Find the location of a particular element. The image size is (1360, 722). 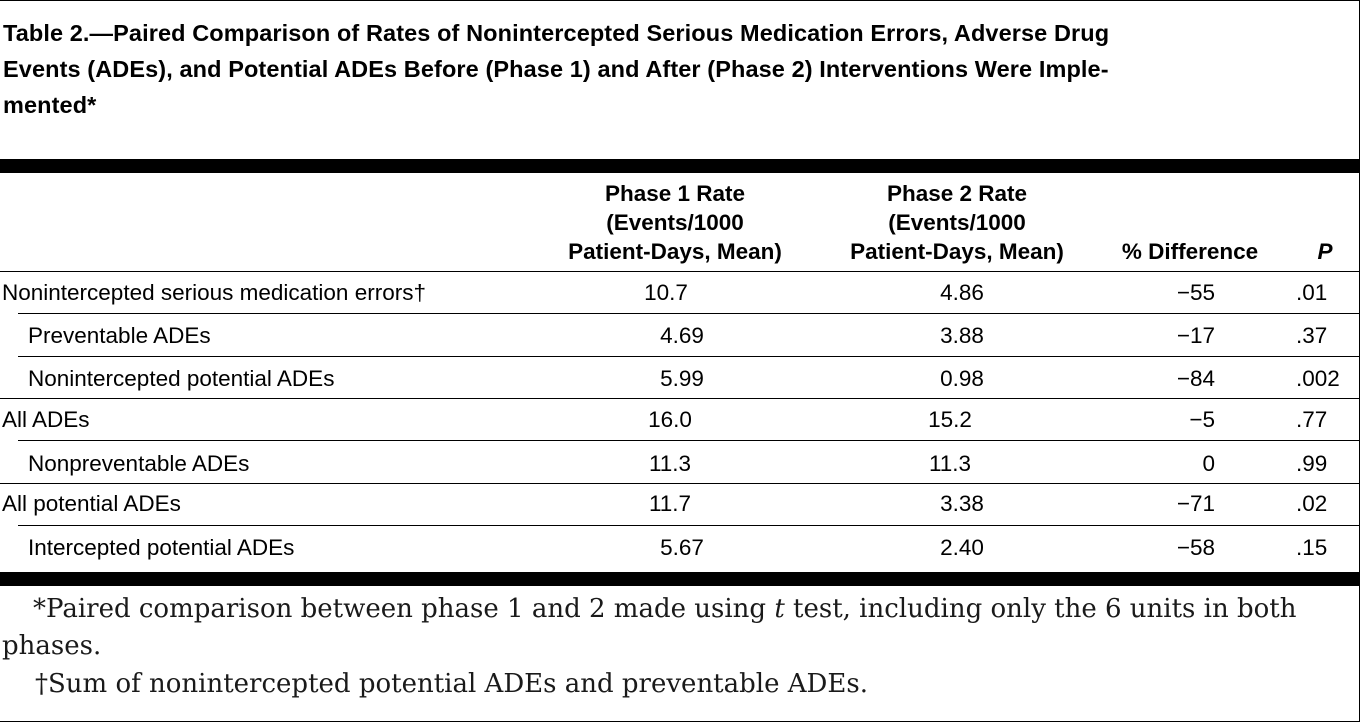

top-rule is located at coordinates (680, 166).